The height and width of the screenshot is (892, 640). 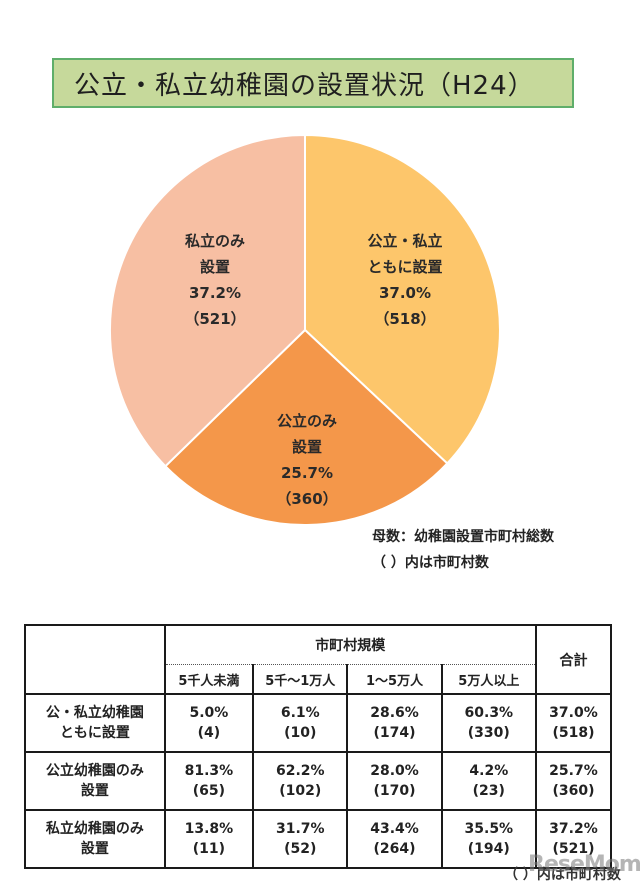 What do you see at coordinates (573, 849) in the screenshot?
I see `cell-count: (521)` at bounding box center [573, 849].